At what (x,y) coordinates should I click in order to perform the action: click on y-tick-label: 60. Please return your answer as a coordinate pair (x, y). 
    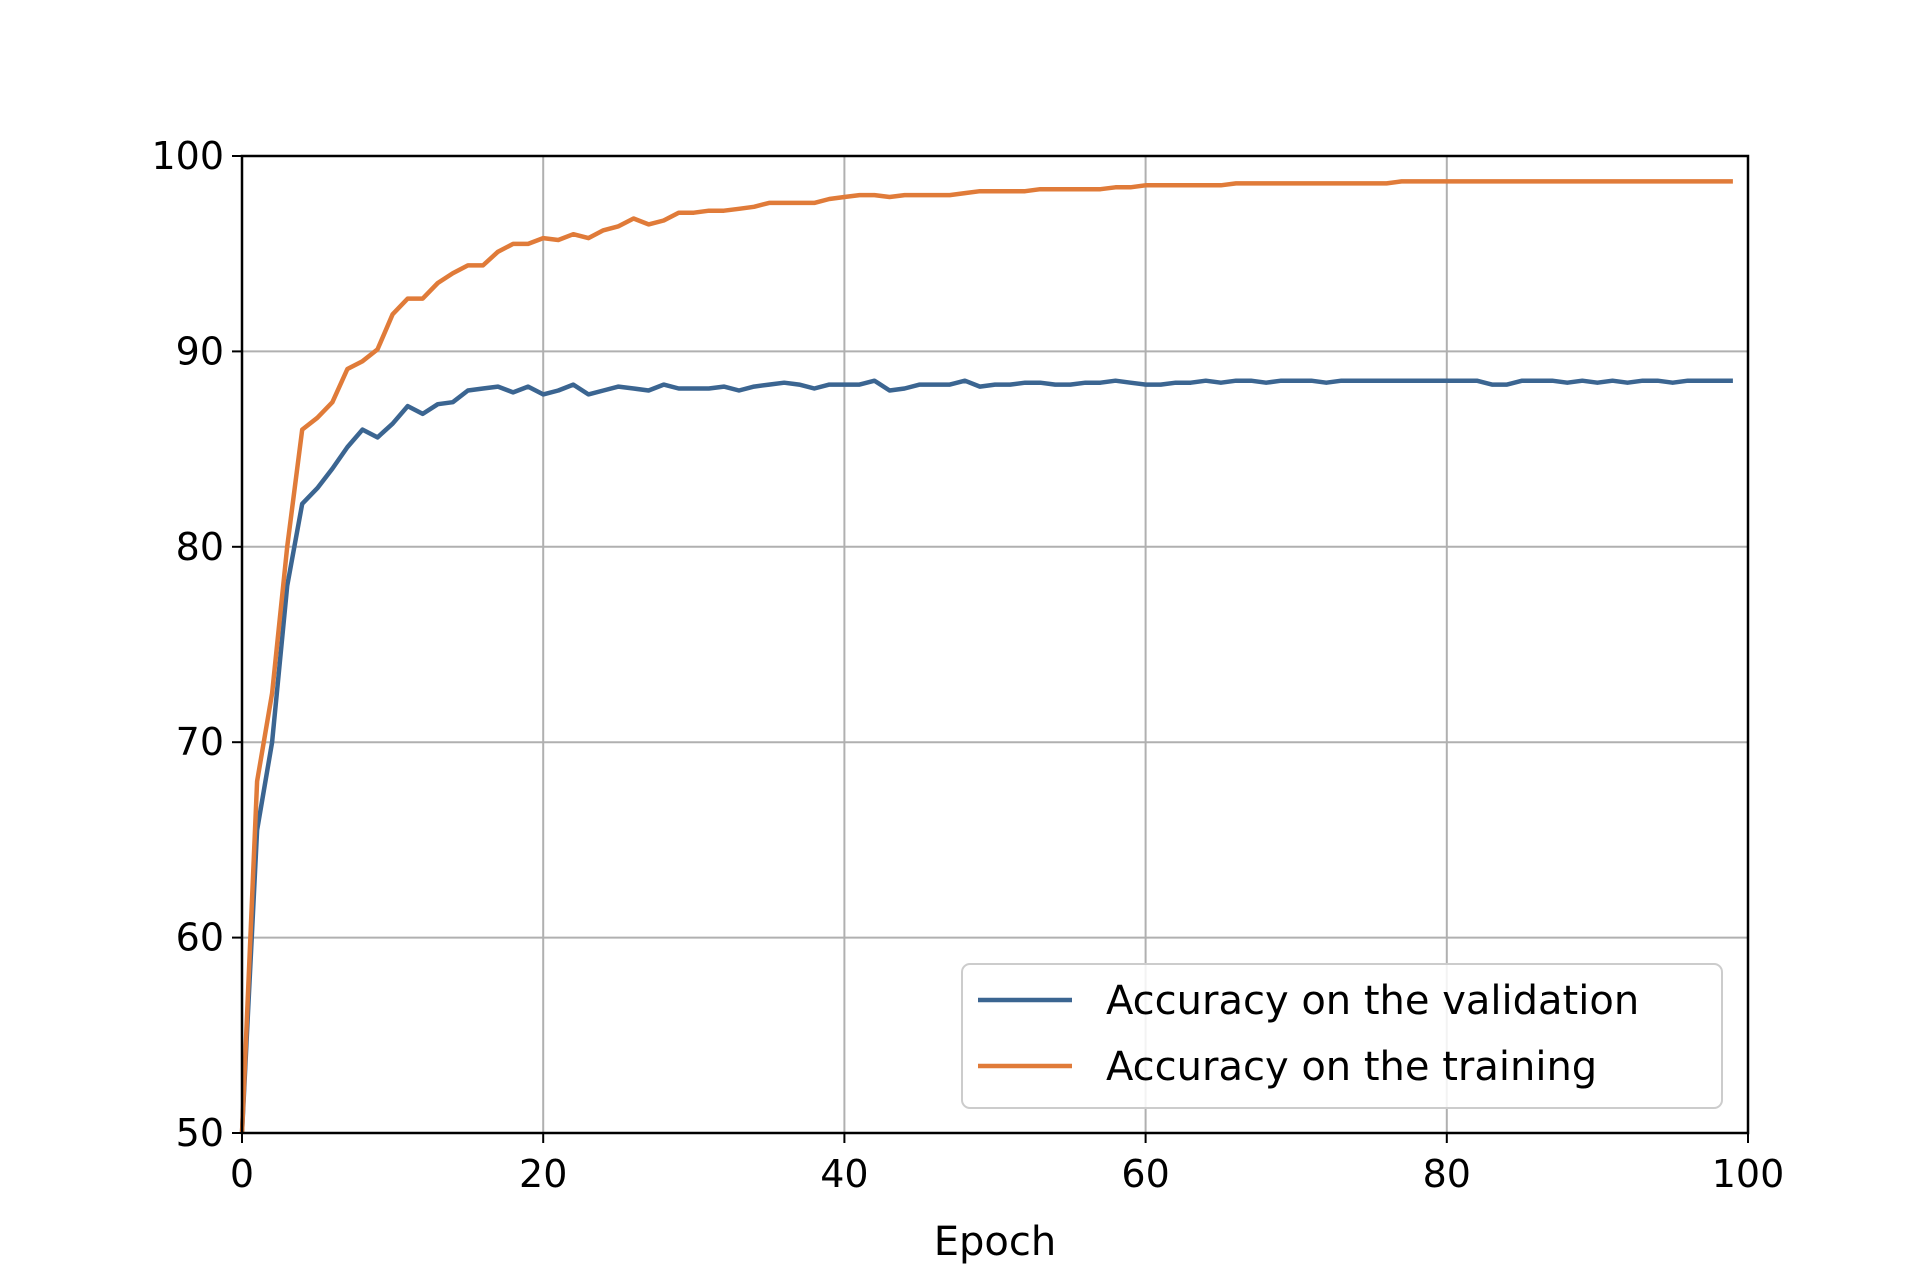
    Looking at the image, I should click on (200, 938).